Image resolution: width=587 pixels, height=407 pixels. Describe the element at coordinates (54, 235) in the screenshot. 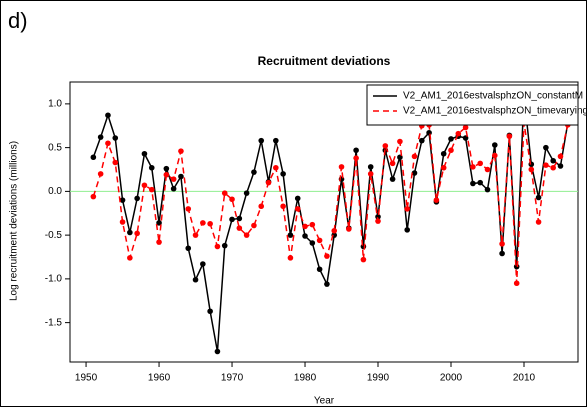

I see `y-tick-label: -0.5` at that location.